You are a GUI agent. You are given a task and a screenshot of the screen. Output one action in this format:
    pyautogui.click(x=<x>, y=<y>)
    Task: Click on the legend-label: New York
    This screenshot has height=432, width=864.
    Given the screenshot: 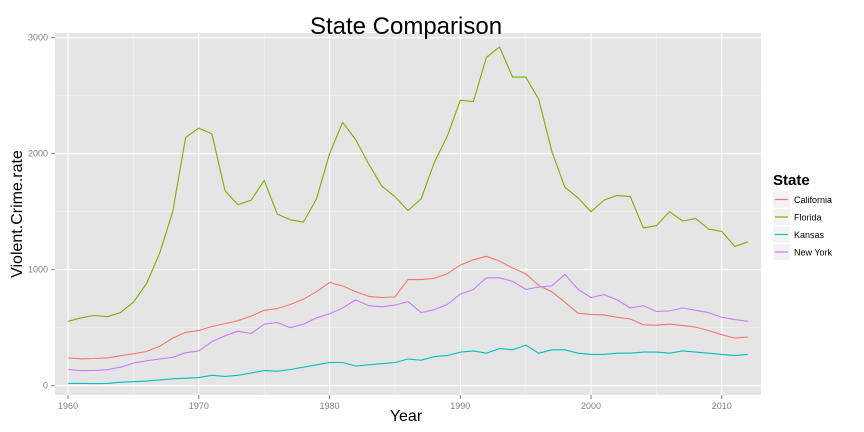 What is the action you would take?
    pyautogui.click(x=813, y=253)
    